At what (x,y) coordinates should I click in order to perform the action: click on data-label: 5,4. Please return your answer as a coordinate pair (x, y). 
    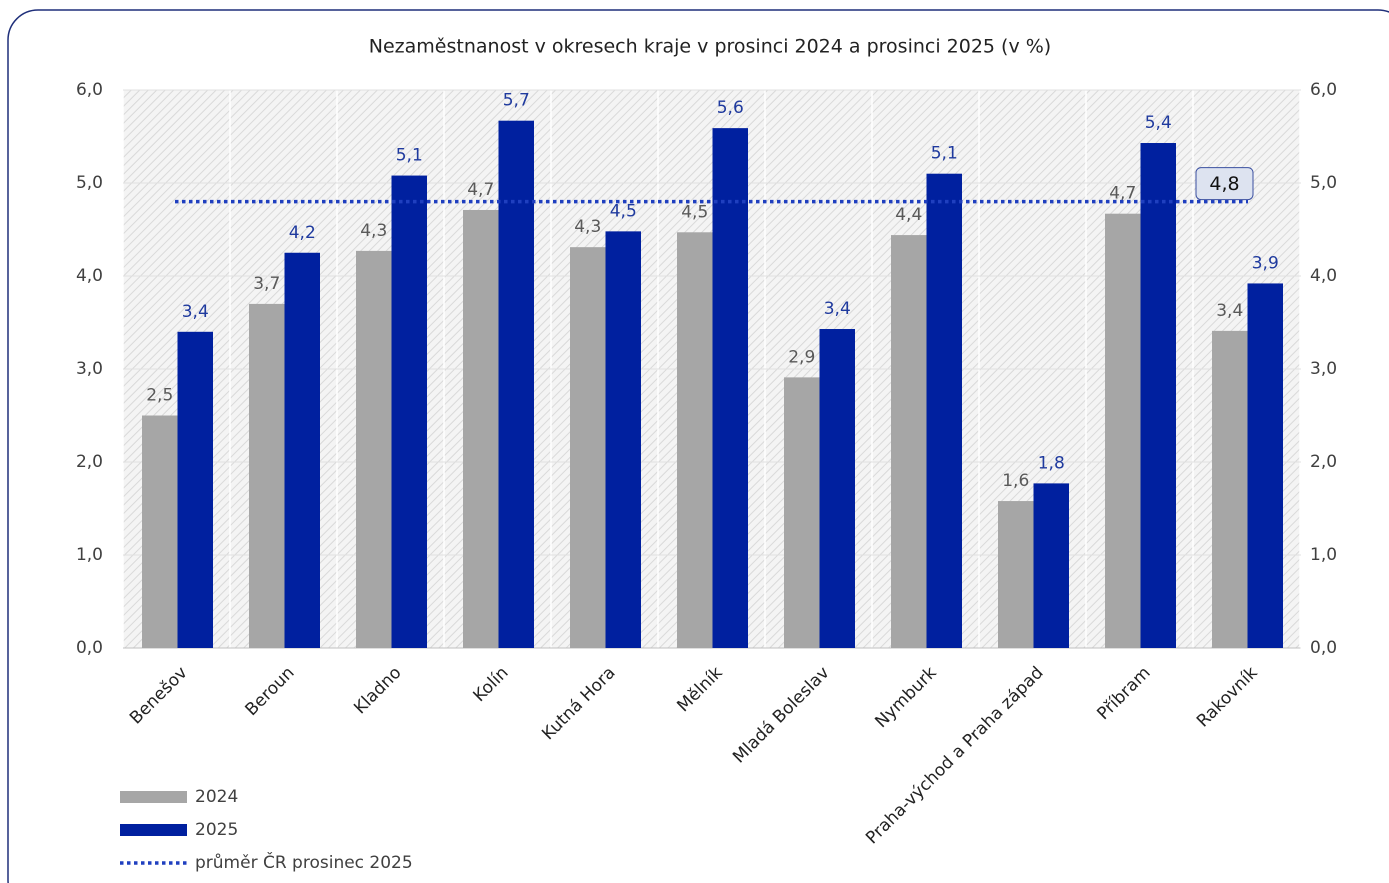
    Looking at the image, I should click on (1158, 123).